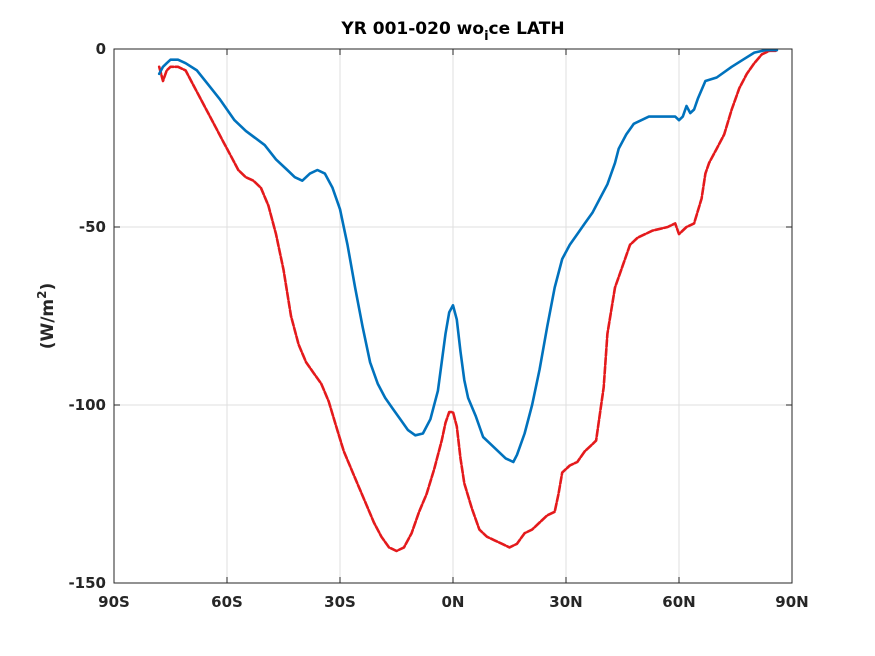 Image resolution: width=875 pixels, height=656 pixels. I want to click on x-tick-label: 60N, so click(678, 602).